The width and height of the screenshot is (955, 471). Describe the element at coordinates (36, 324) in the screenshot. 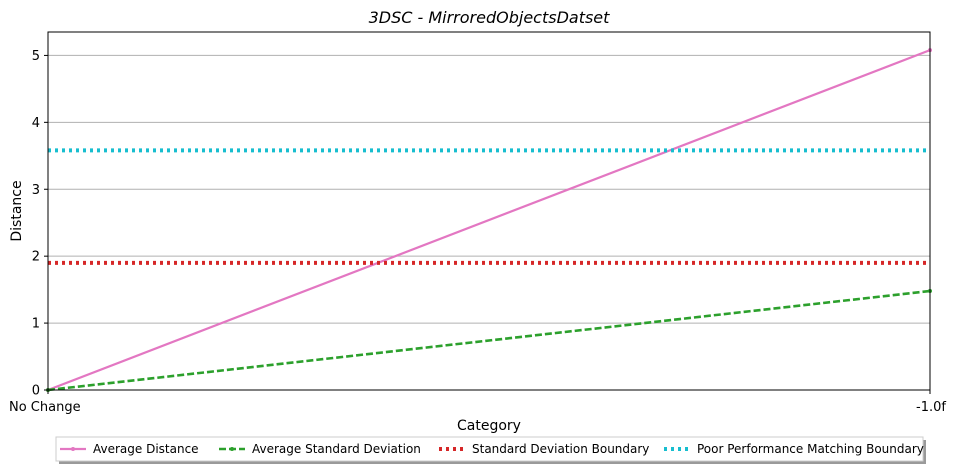

I see `y-tick-label: 1` at that location.